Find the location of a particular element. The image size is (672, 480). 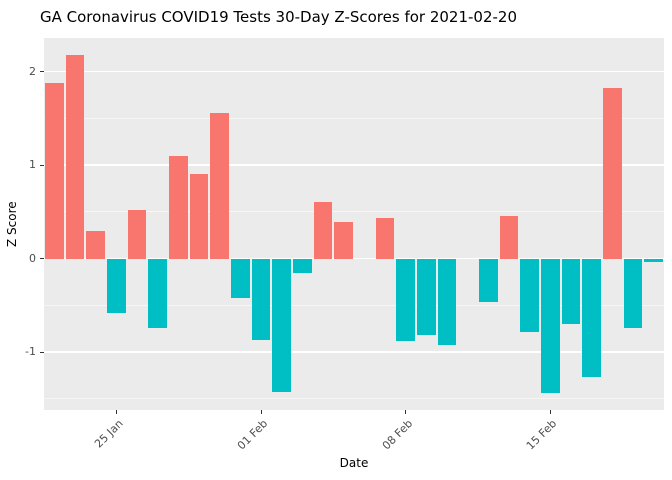

y-tick-label: 0 is located at coordinates (32, 258).